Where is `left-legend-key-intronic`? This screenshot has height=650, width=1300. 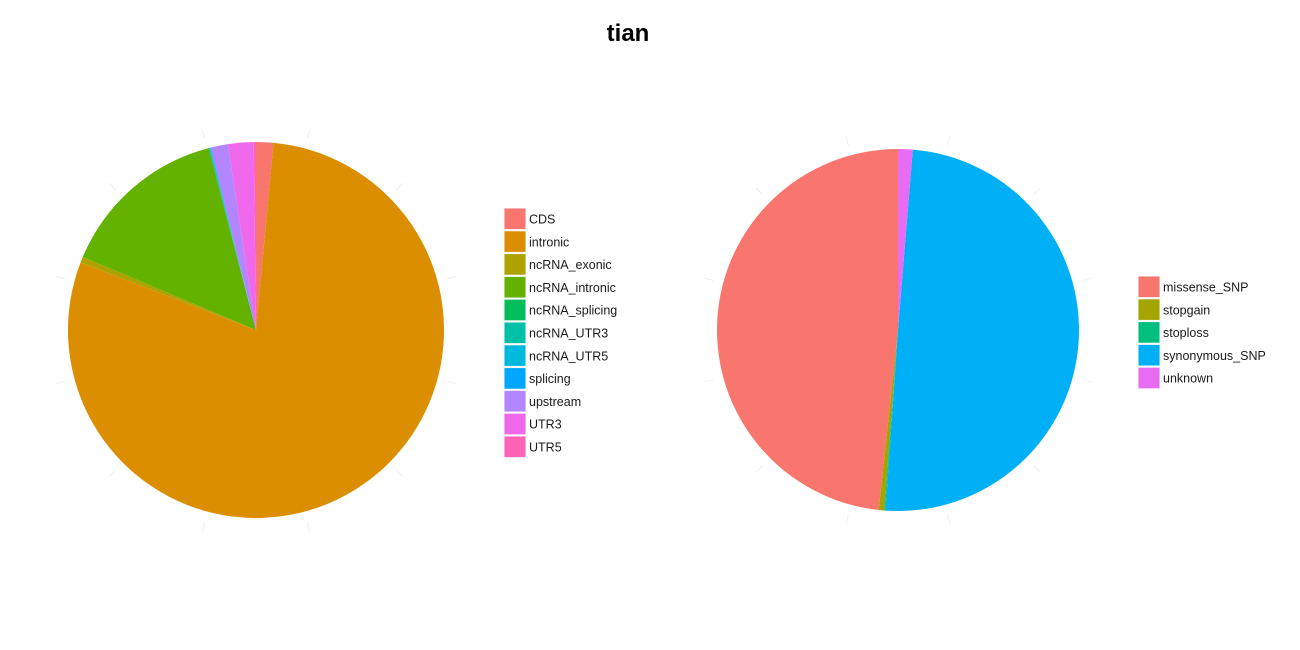
left-legend-key-intronic is located at coordinates (515, 241).